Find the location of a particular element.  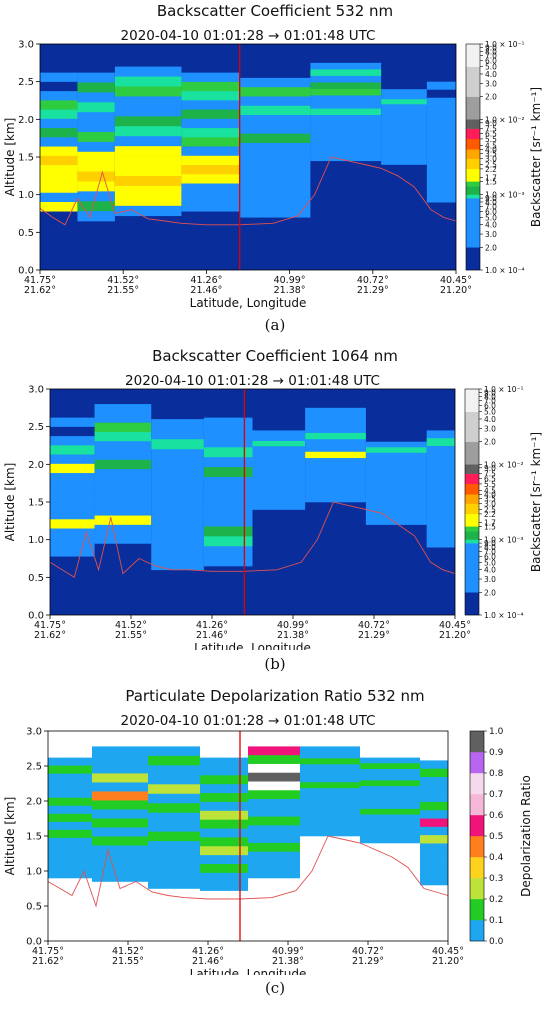

colorbar-tick-label: 6.0 is located at coordinates (490, 406).